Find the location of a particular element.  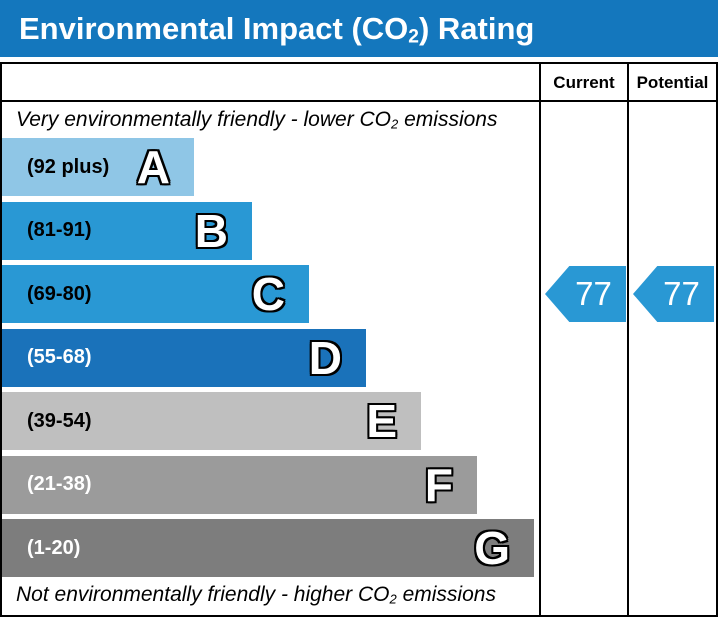

band-range-label: (1-20) is located at coordinates (54, 547).